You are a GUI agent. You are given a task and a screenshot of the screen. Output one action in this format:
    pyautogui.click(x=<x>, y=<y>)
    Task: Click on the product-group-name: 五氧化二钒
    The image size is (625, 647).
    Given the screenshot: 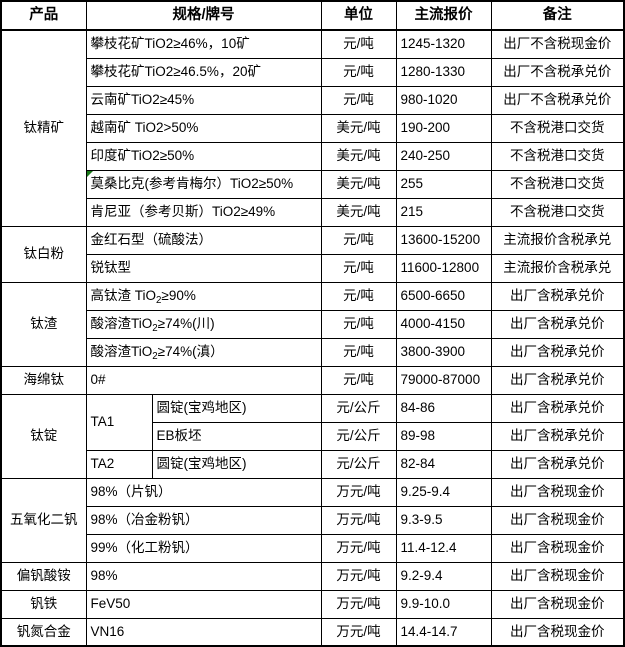 What is the action you would take?
    pyautogui.click(x=43, y=520)
    